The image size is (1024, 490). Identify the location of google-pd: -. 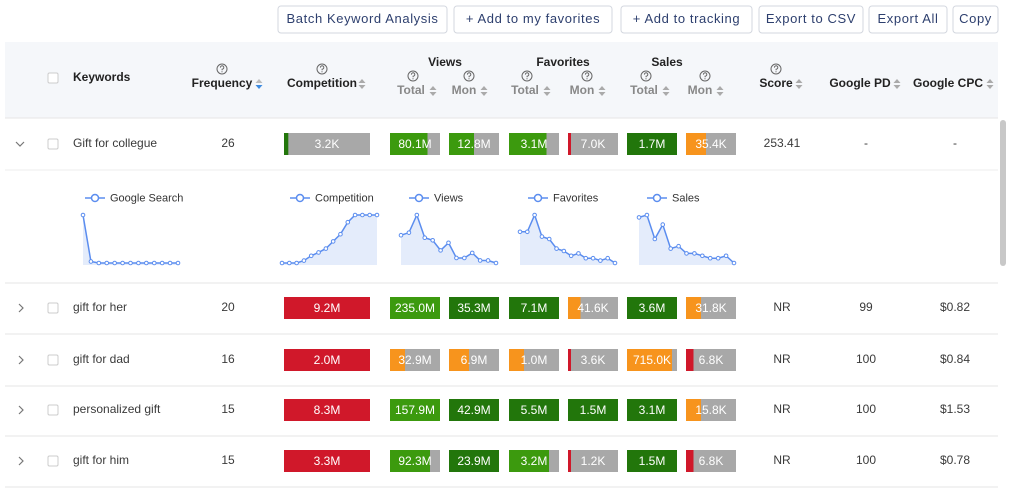
(866, 143).